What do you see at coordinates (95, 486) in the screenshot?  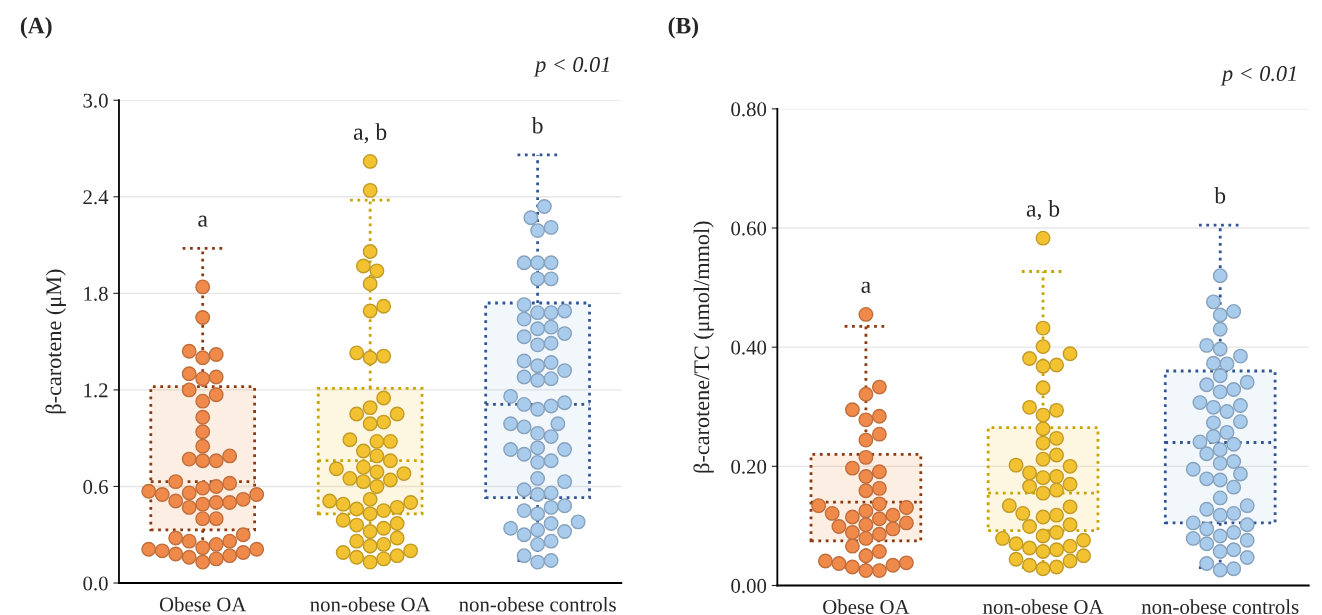 I see `y-tick-label: 0.6` at bounding box center [95, 486].